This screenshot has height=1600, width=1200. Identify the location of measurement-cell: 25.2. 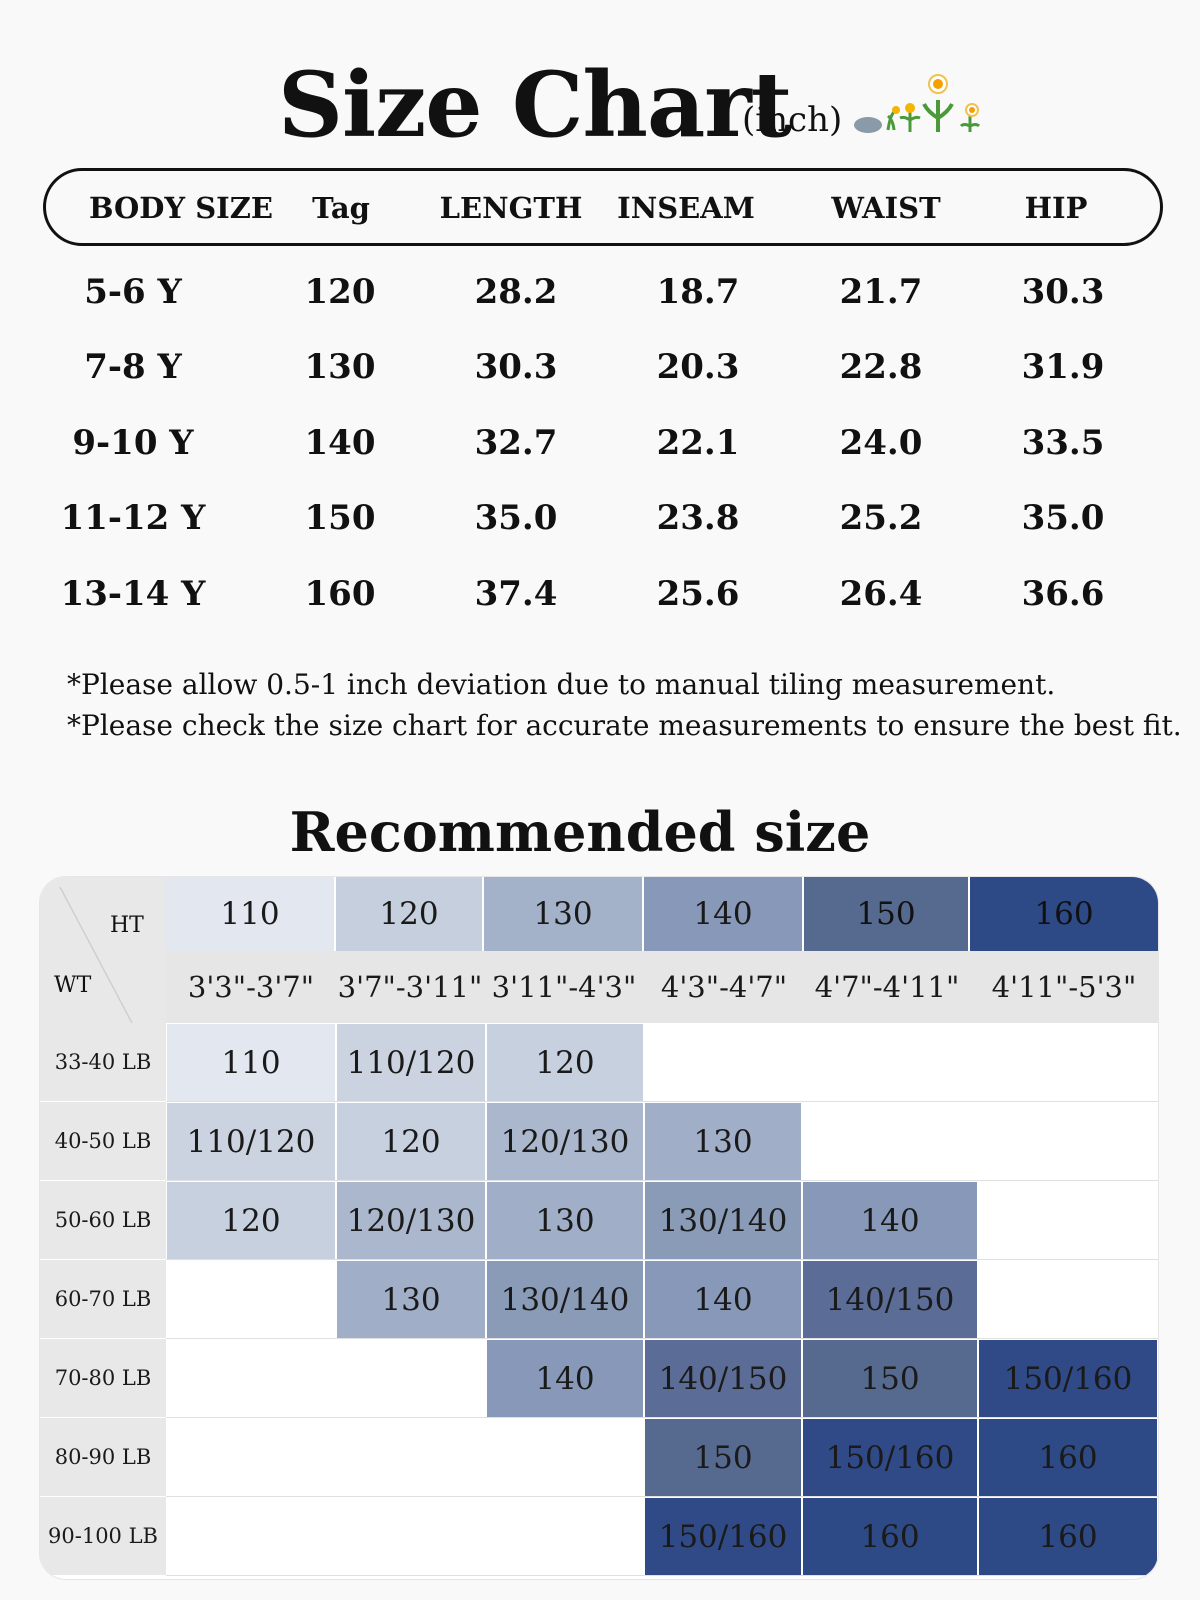
(881, 518).